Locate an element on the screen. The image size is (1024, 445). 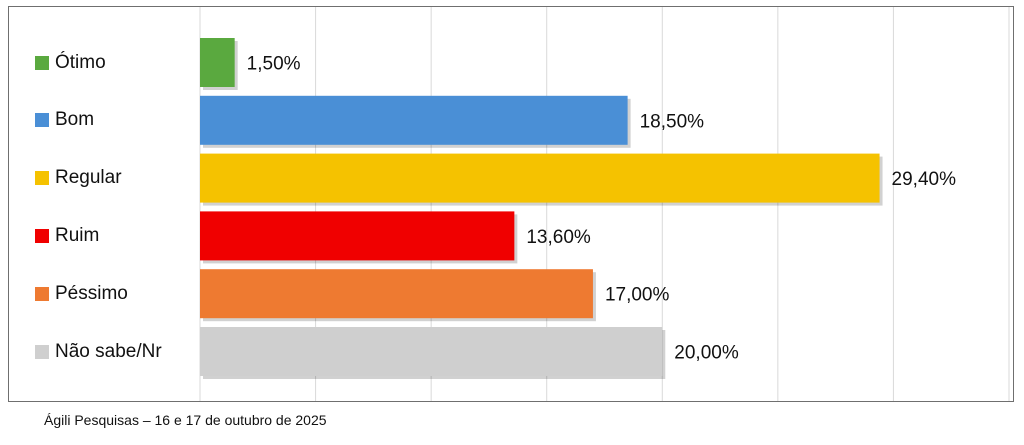
legend-label: Péssimo is located at coordinates (91, 293).